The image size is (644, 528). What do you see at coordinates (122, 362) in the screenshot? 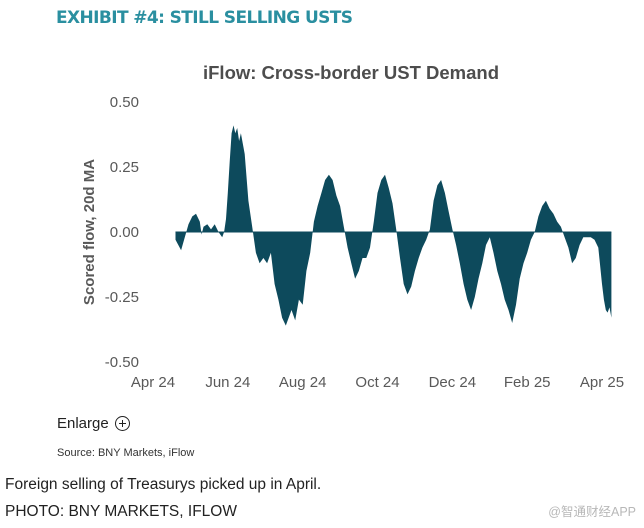
I see `y-tick-label: -0.50` at bounding box center [122, 362].